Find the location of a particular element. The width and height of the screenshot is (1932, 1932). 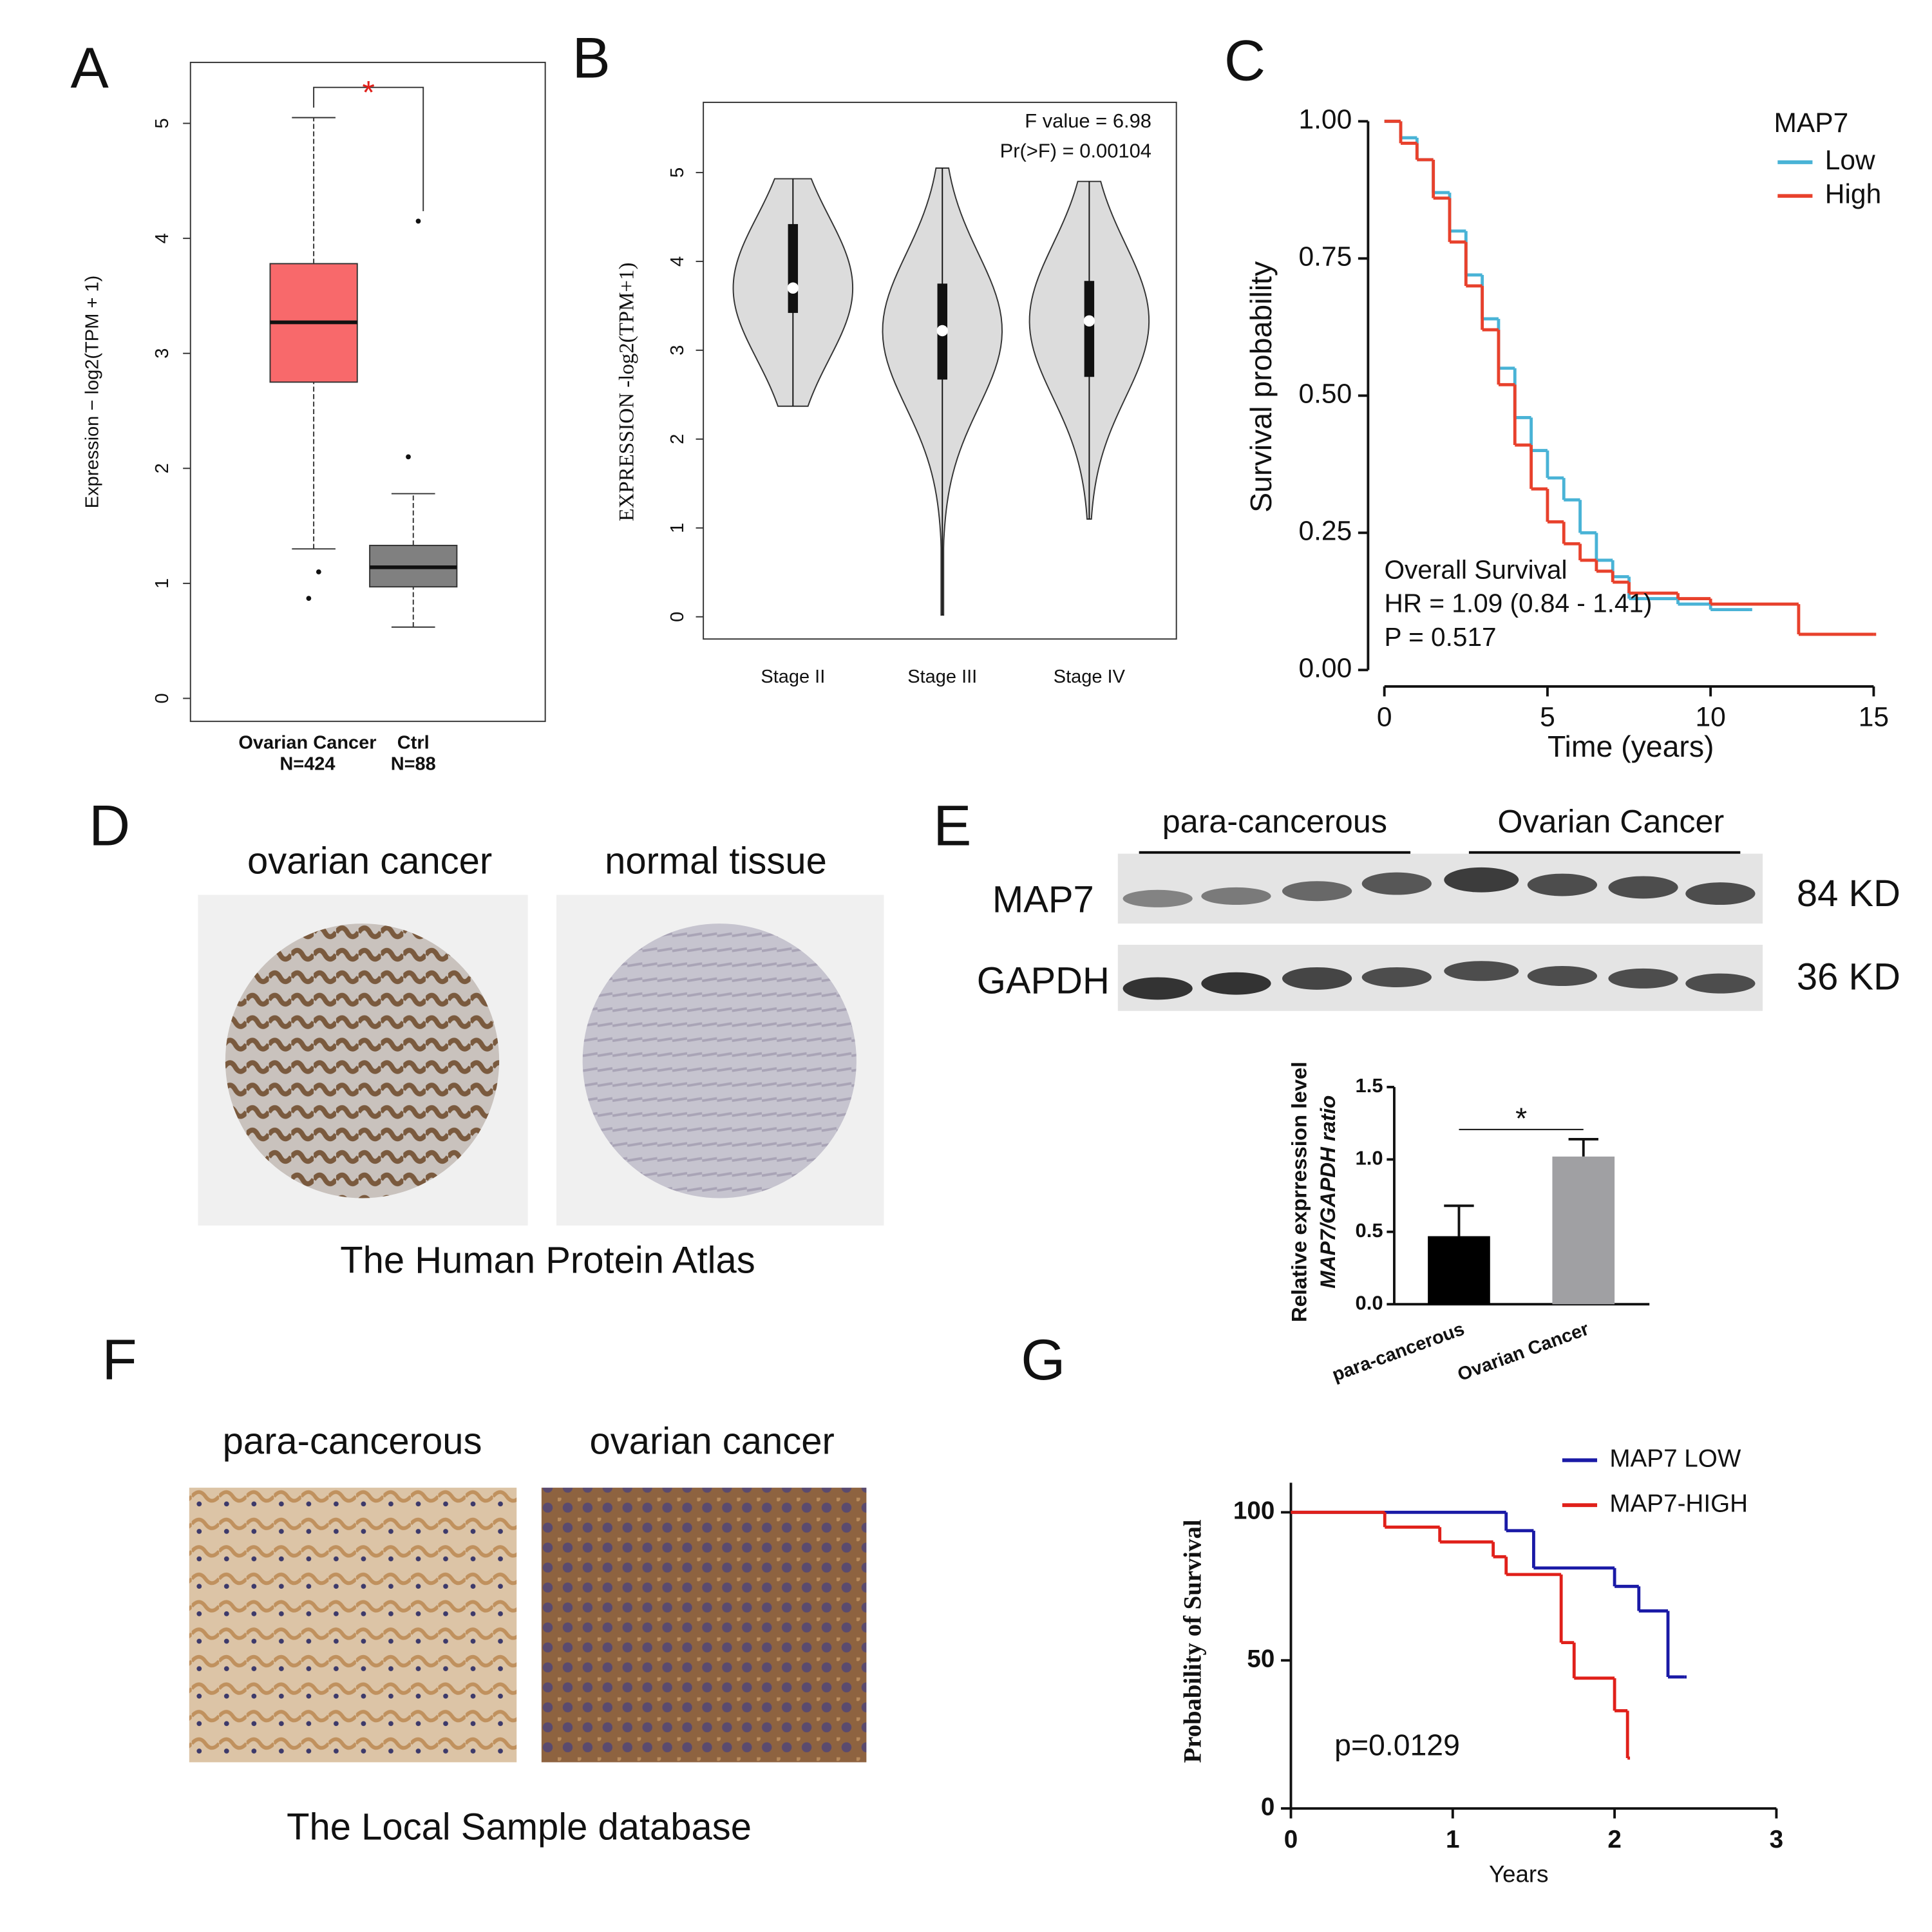

x-tick-label: Stage IV is located at coordinates (1090, 677).